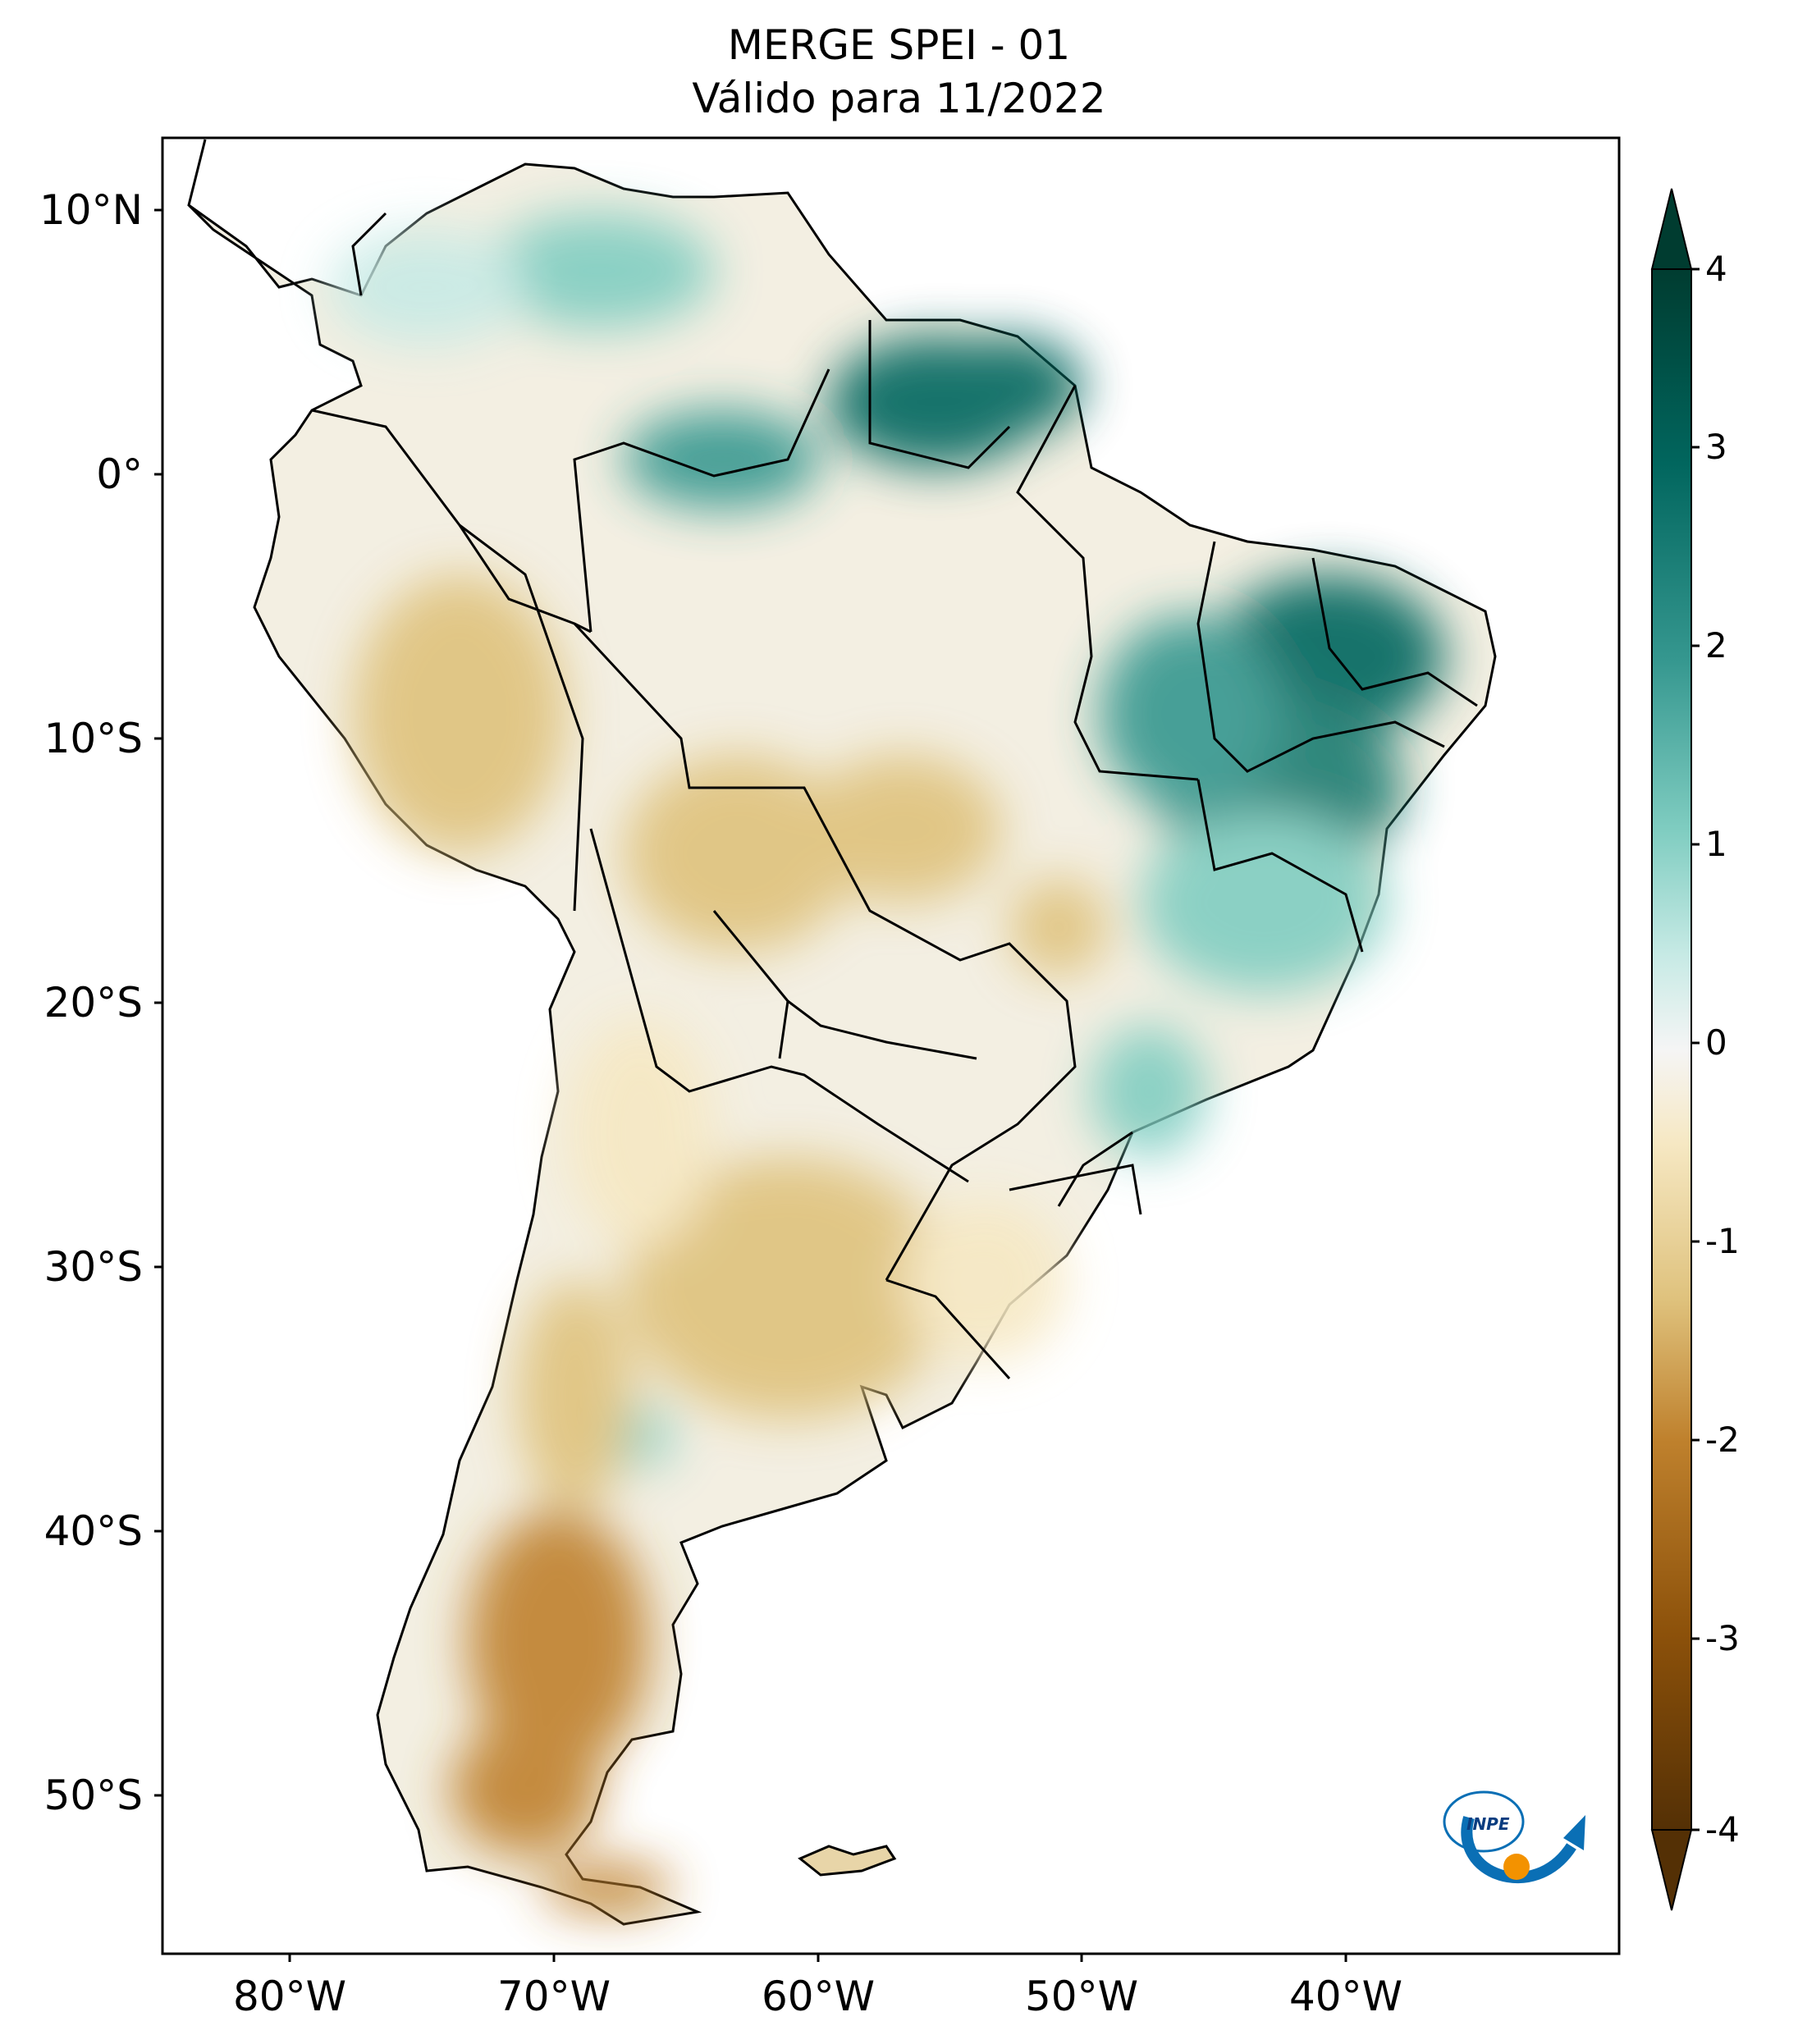  Describe the element at coordinates (93, 738) in the screenshot. I see `lat-label-10s: 10°S` at that location.